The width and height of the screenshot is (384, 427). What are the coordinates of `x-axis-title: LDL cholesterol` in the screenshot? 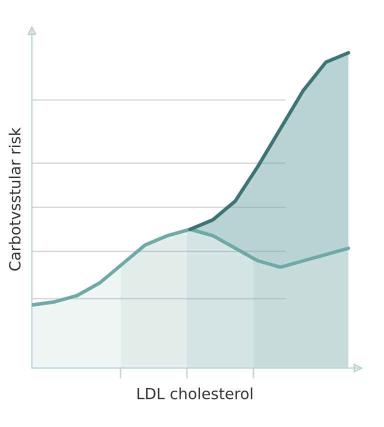 It's located at (195, 394).